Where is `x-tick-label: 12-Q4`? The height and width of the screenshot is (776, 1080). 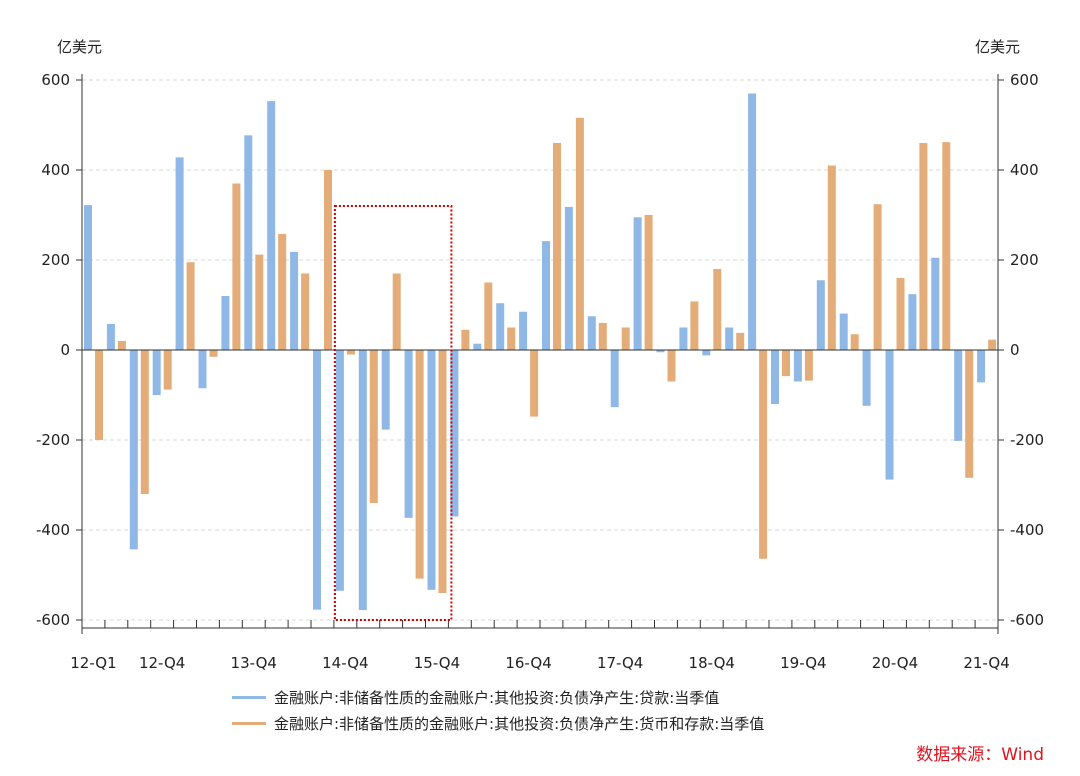
x-tick-label: 12-Q4 is located at coordinates (162, 663).